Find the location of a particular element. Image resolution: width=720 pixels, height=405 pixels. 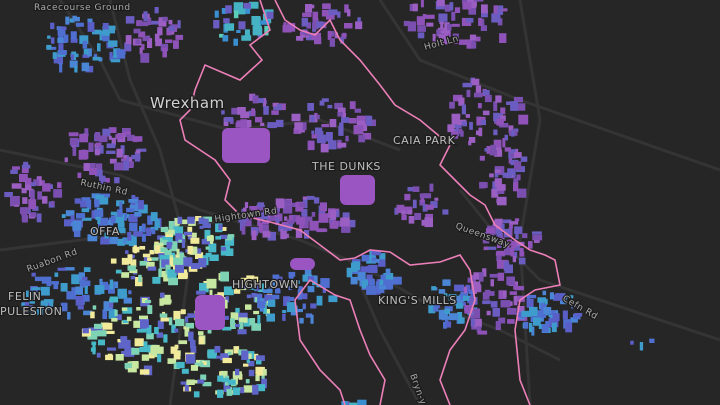

place-label: OFFA is located at coordinates (105, 231).